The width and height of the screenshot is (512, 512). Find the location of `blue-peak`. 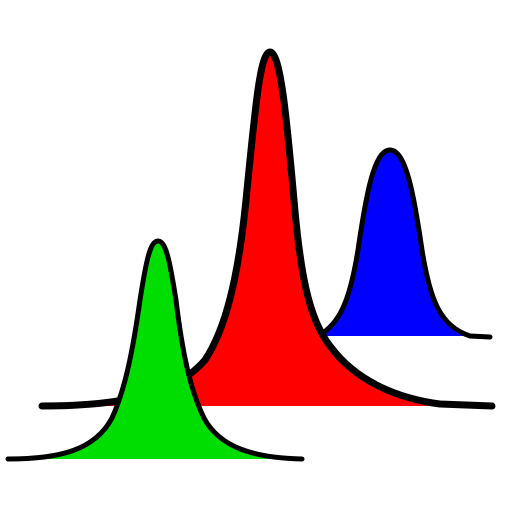

blue-peak is located at coordinates (404, 243).